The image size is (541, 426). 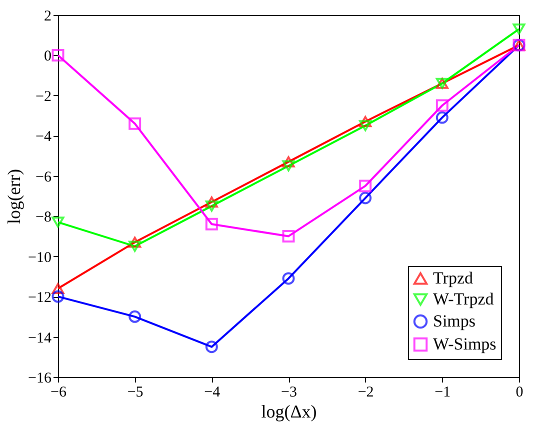 What do you see at coordinates (14, 196) in the screenshot?
I see `y-axis-title: log(err)` at bounding box center [14, 196].